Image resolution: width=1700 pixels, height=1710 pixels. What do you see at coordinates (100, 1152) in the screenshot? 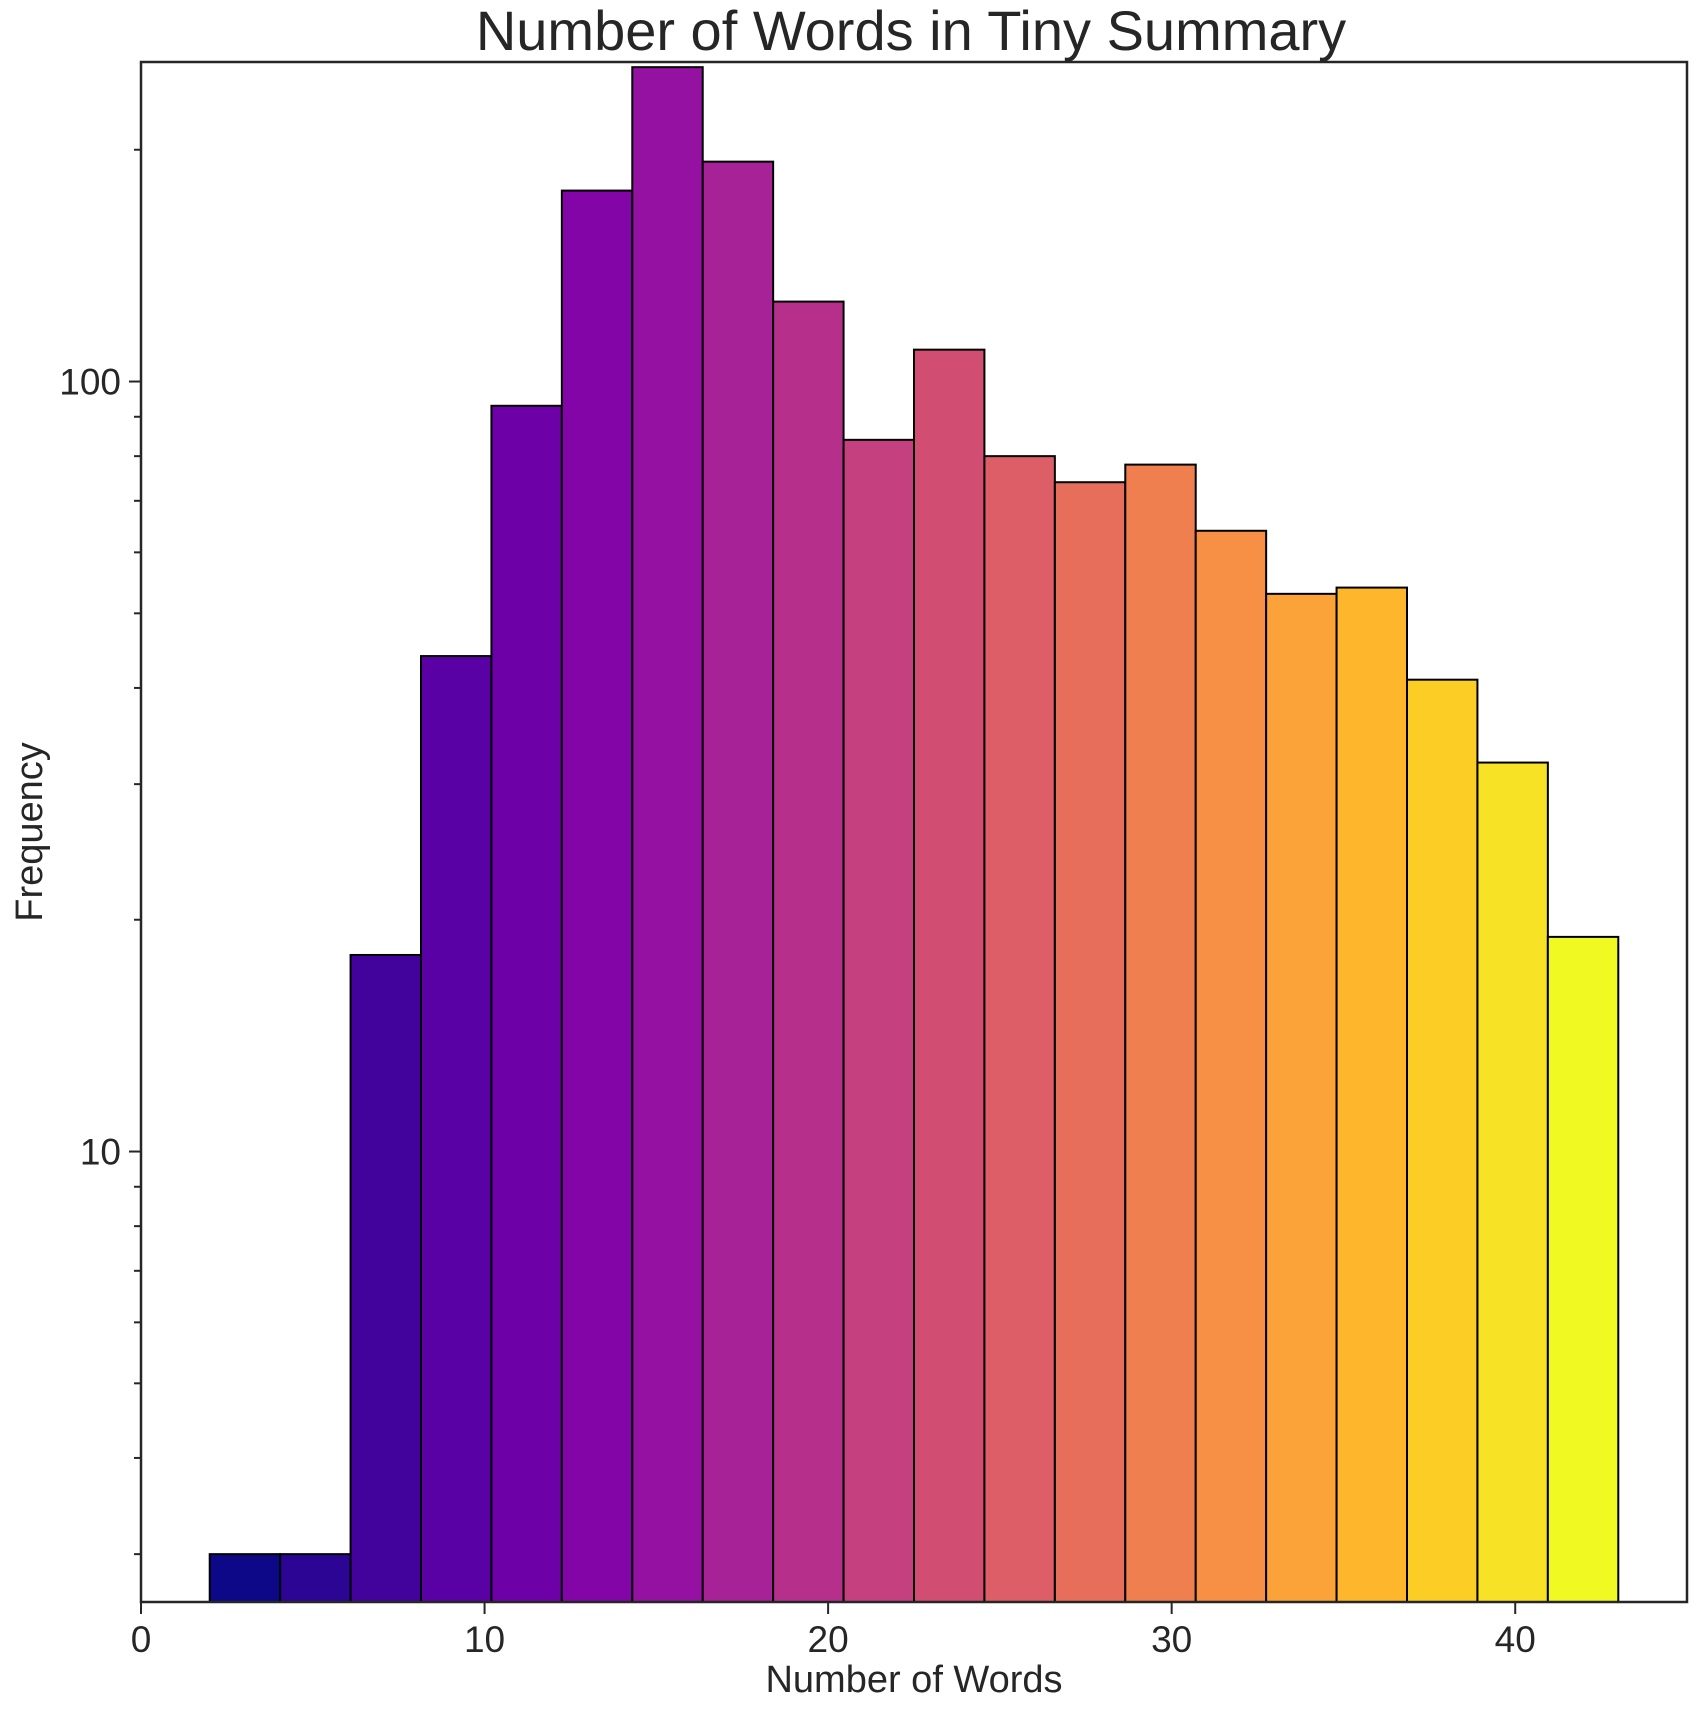
I see `y-tick-label: 10` at bounding box center [100, 1152].